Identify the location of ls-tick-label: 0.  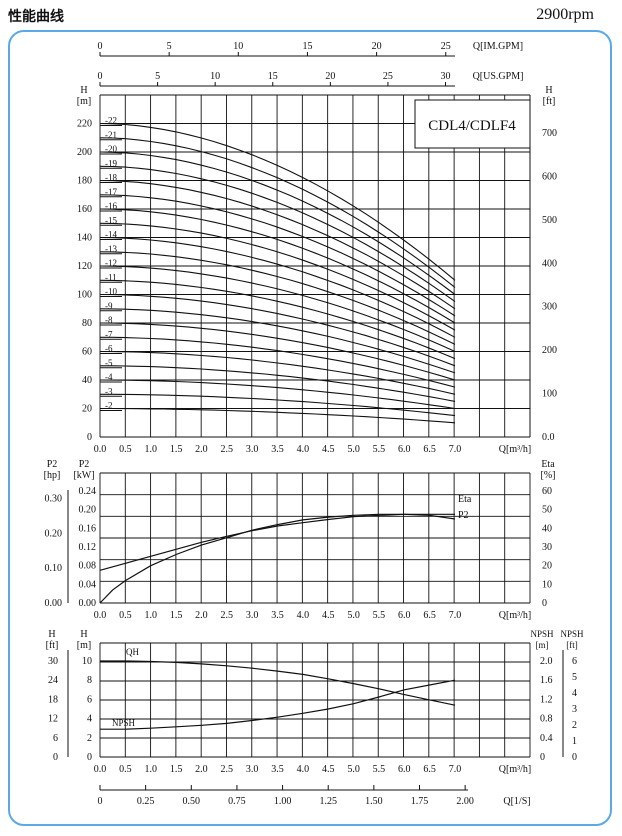
(100, 801).